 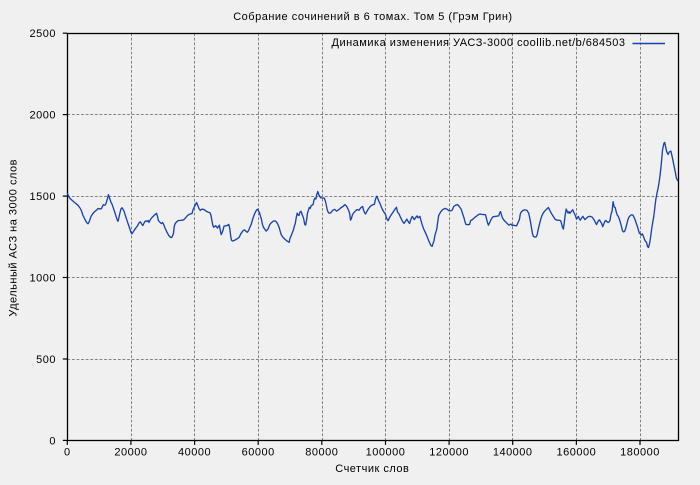 I want to click on svg-text: 20000, so click(x=130, y=453).